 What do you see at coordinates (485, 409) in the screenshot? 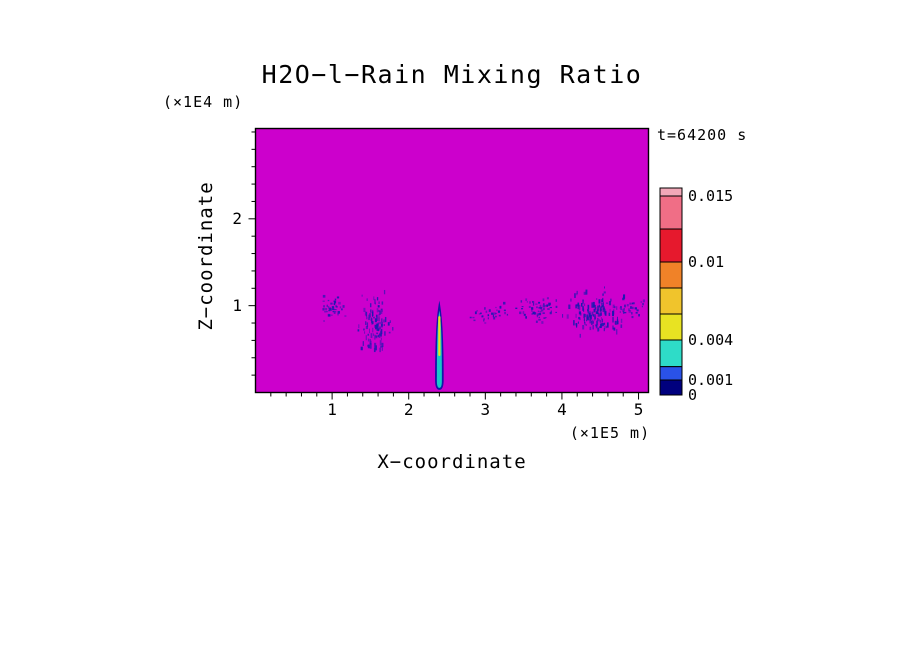
I see `x-tick-label: 3` at bounding box center [485, 409].